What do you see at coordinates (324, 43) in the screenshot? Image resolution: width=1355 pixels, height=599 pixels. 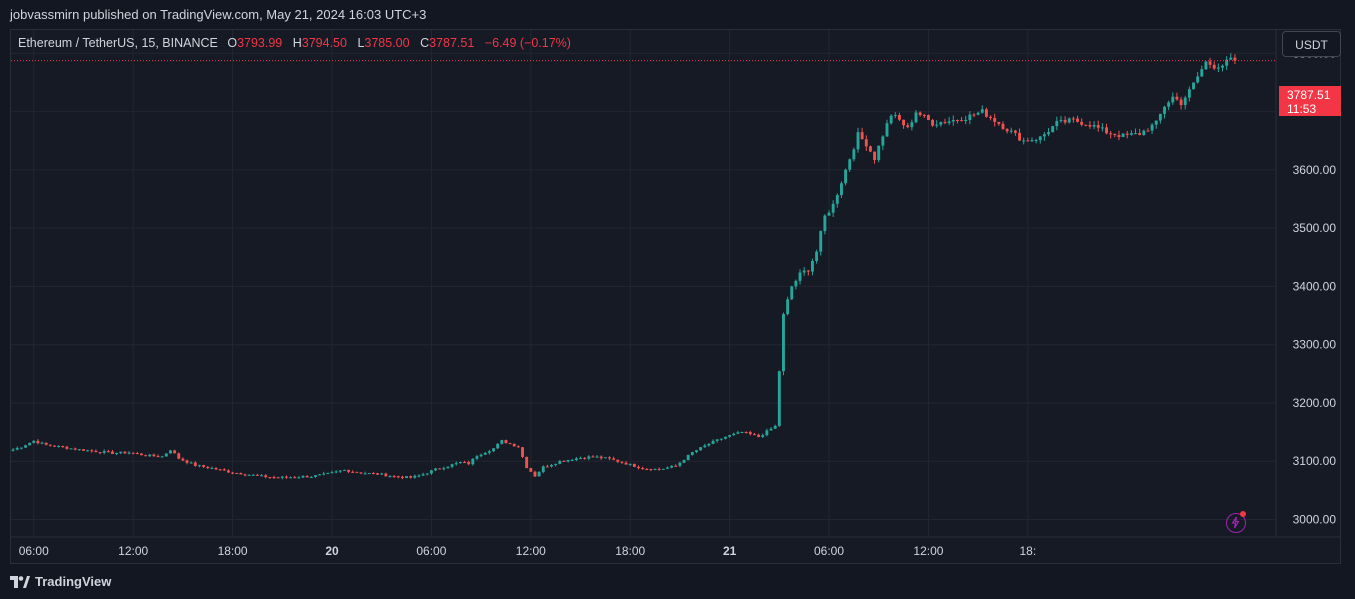 I see `high-value: 3794.50` at bounding box center [324, 43].